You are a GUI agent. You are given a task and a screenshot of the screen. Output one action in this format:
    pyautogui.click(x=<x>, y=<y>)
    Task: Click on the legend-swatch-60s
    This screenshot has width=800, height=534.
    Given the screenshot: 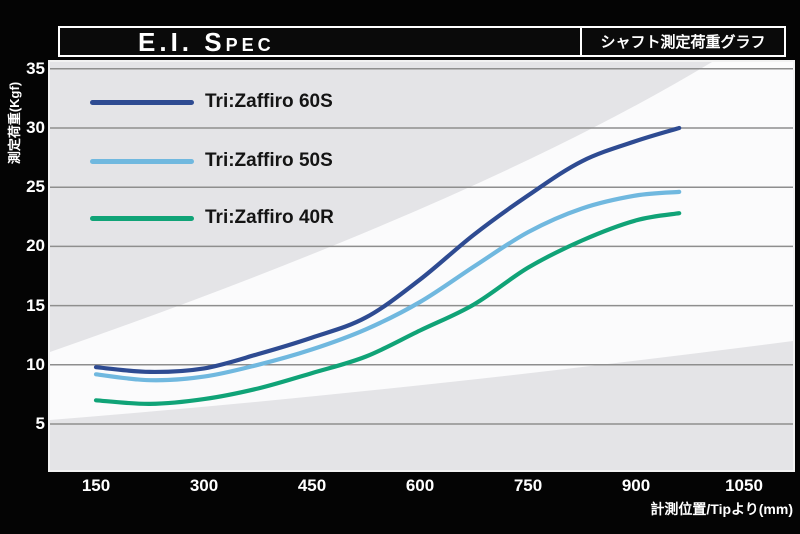 What is the action you would take?
    pyautogui.click(x=142, y=102)
    